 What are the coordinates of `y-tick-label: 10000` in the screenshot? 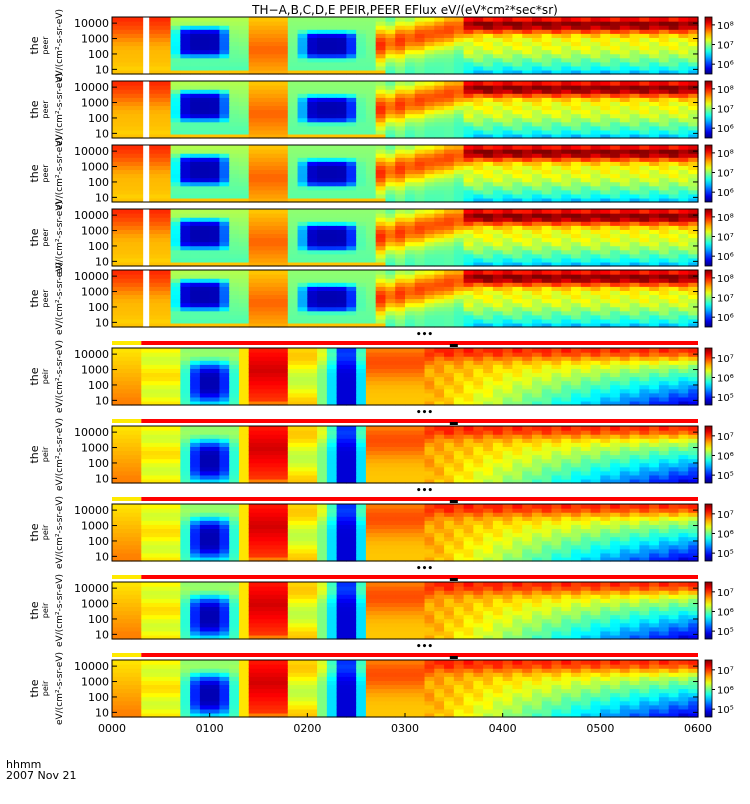 It's located at (91, 215).